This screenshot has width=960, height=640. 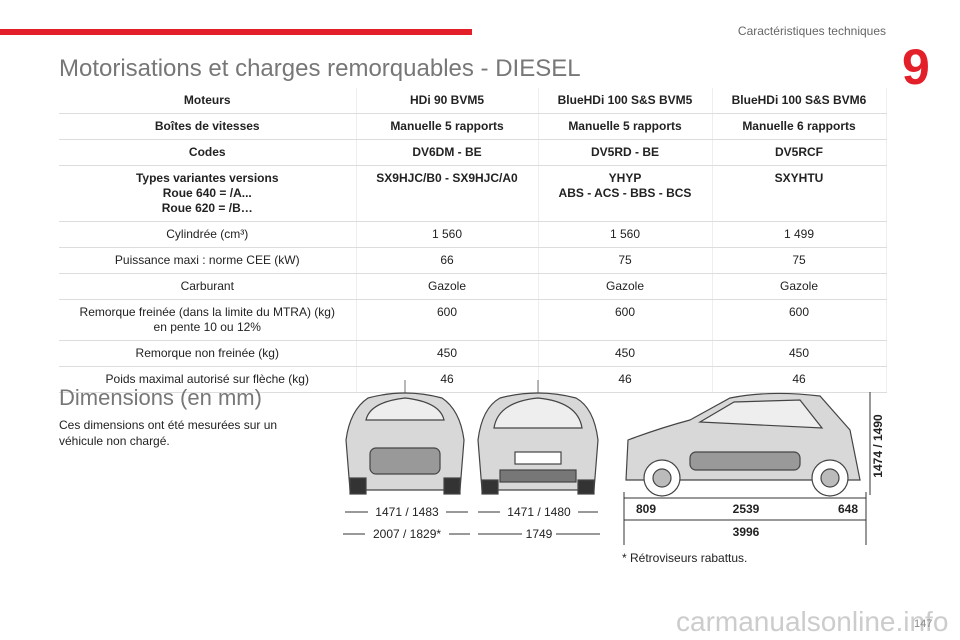 What do you see at coordinates (878, 446) in the screenshot?
I see `dimension-label: 1474 / 1490` at bounding box center [878, 446].